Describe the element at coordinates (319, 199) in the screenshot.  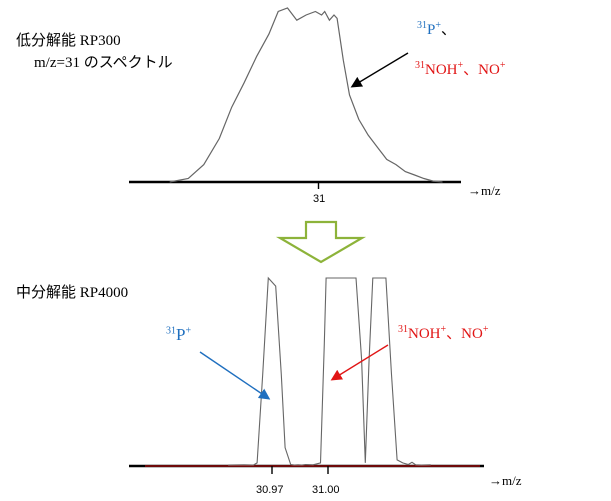
I see `top-x-tick: 31` at that location.